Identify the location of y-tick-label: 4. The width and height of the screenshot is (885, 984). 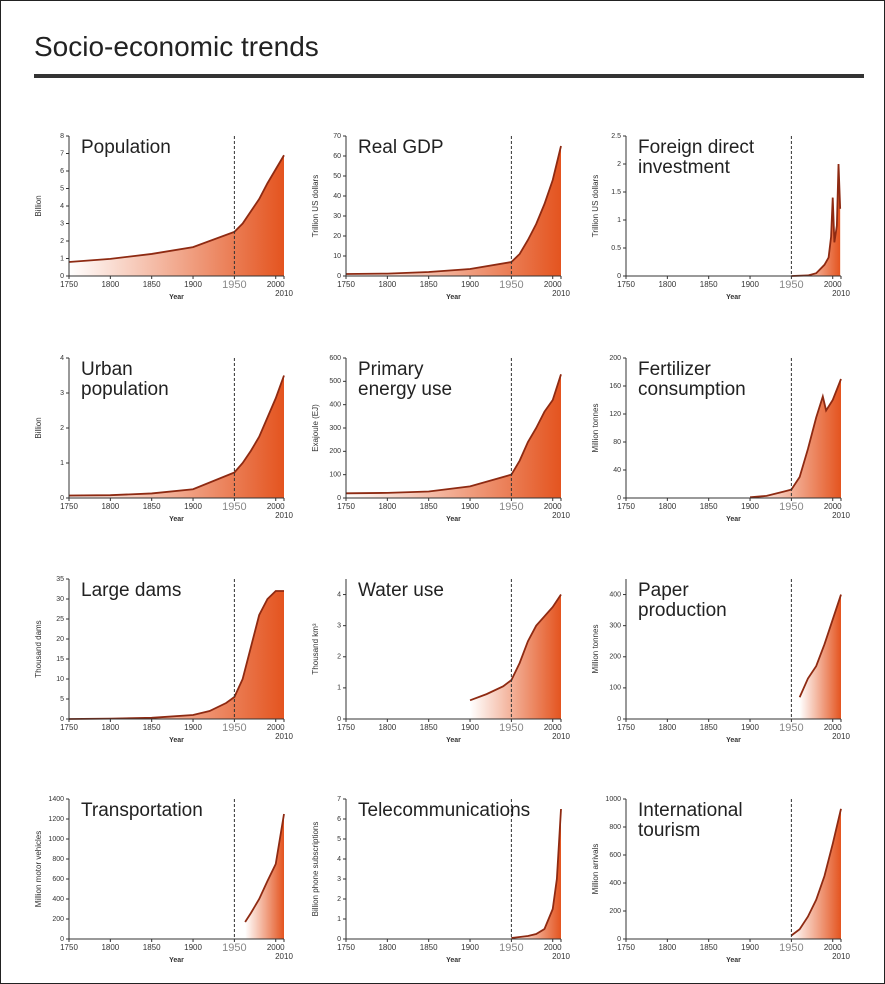
(62, 206).